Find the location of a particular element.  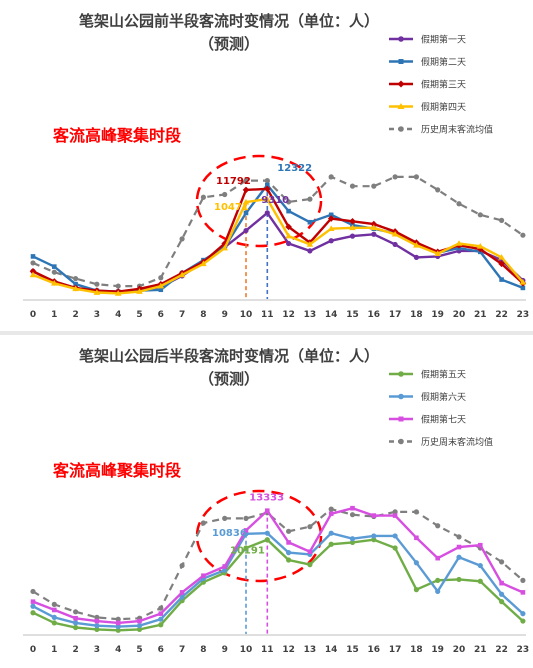

legend-label: 假期第二天 is located at coordinates (443, 62).